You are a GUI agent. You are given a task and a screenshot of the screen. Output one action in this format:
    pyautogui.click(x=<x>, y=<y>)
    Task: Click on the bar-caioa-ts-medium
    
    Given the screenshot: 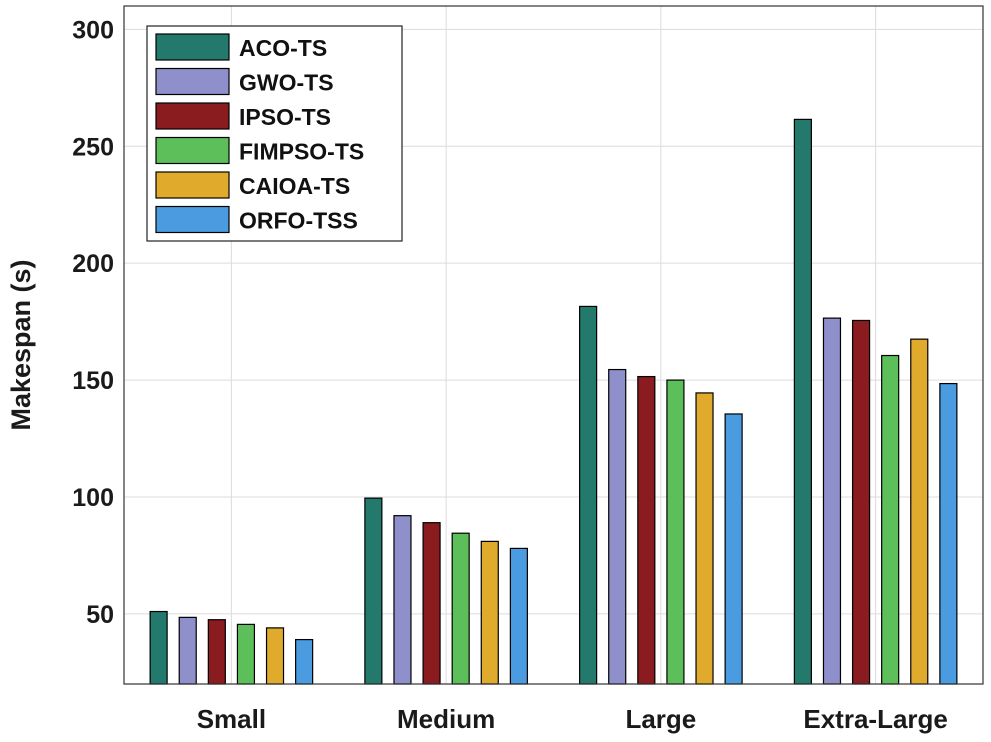 What is the action you would take?
    pyautogui.click(x=489, y=612)
    